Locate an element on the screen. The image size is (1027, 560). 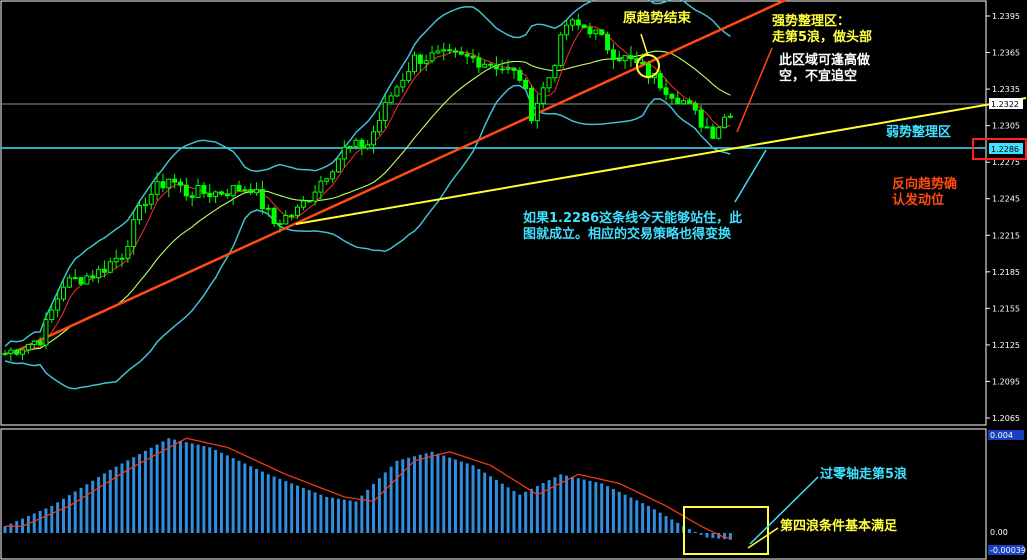
annotation-zero-cross: 过零轴走第5浪 is located at coordinates (863, 474).